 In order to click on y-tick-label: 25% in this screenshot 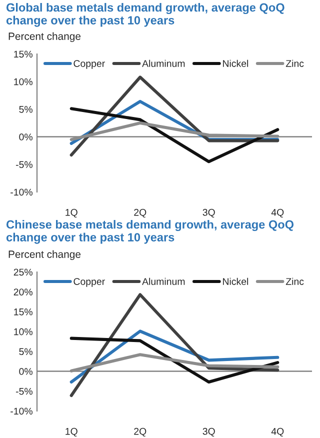, I will do `click(23, 272)`.